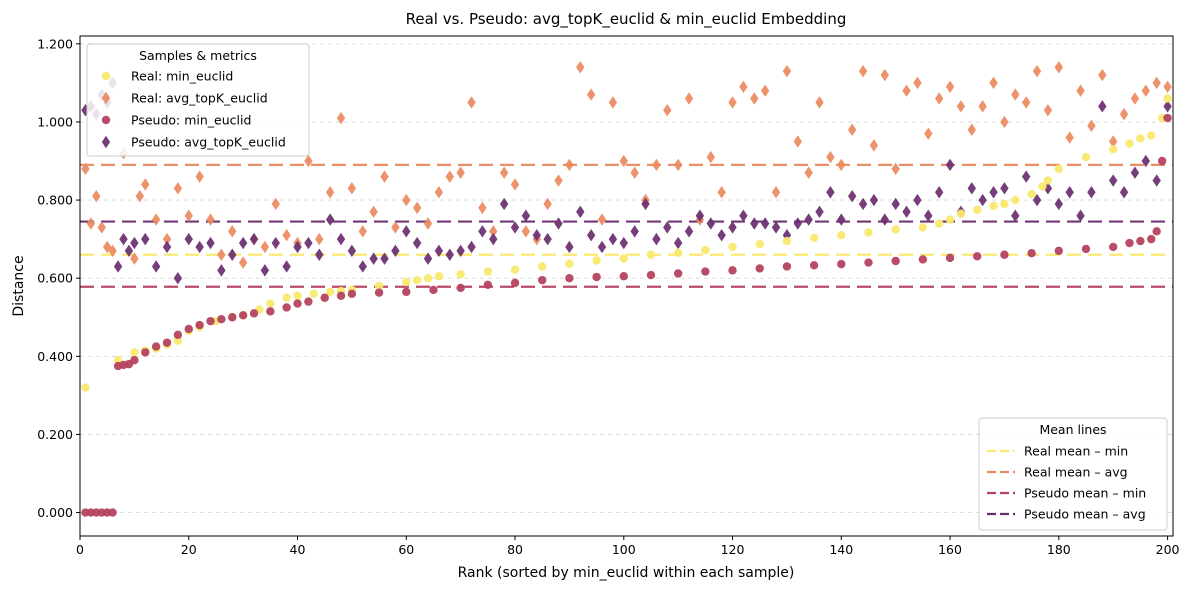 The width and height of the screenshot is (1189, 590). What do you see at coordinates (55, 434) in the screenshot?
I see `y-tick-label: 0.200` at bounding box center [55, 434].